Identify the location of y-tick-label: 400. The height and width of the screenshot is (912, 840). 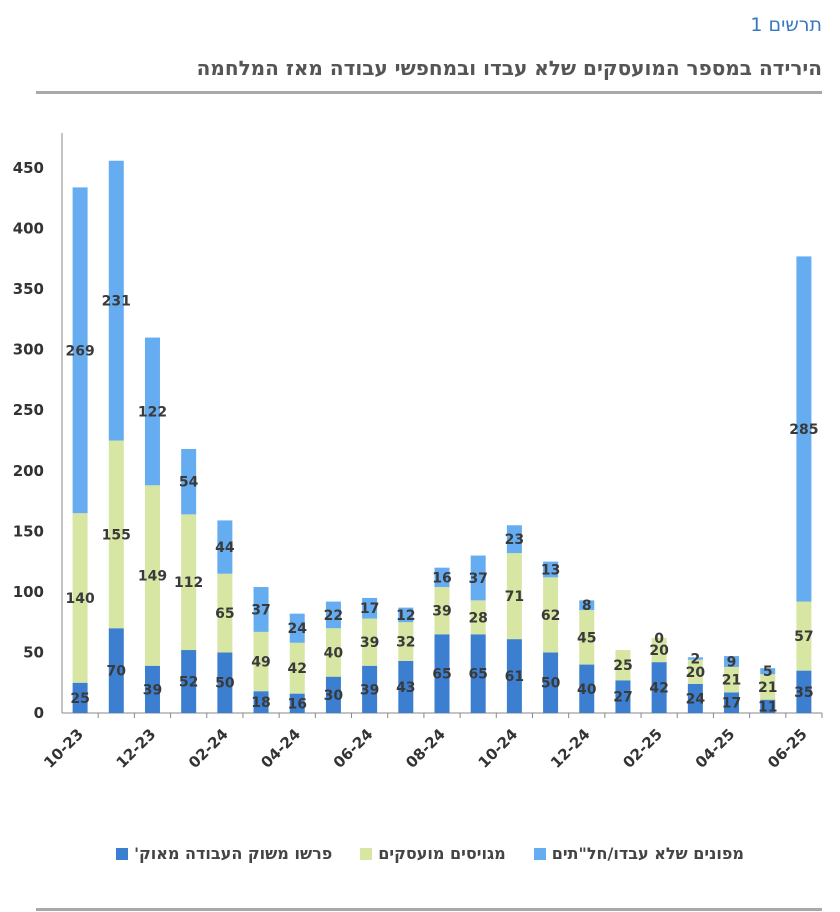
(28, 229).